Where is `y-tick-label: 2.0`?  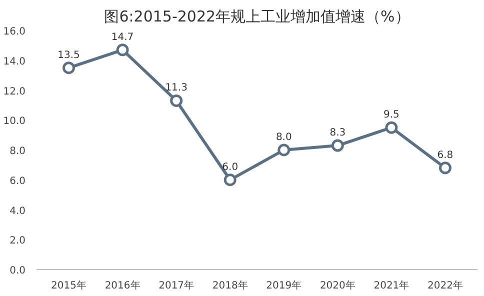
y-tick-label: 2.0 is located at coordinates (18, 241).